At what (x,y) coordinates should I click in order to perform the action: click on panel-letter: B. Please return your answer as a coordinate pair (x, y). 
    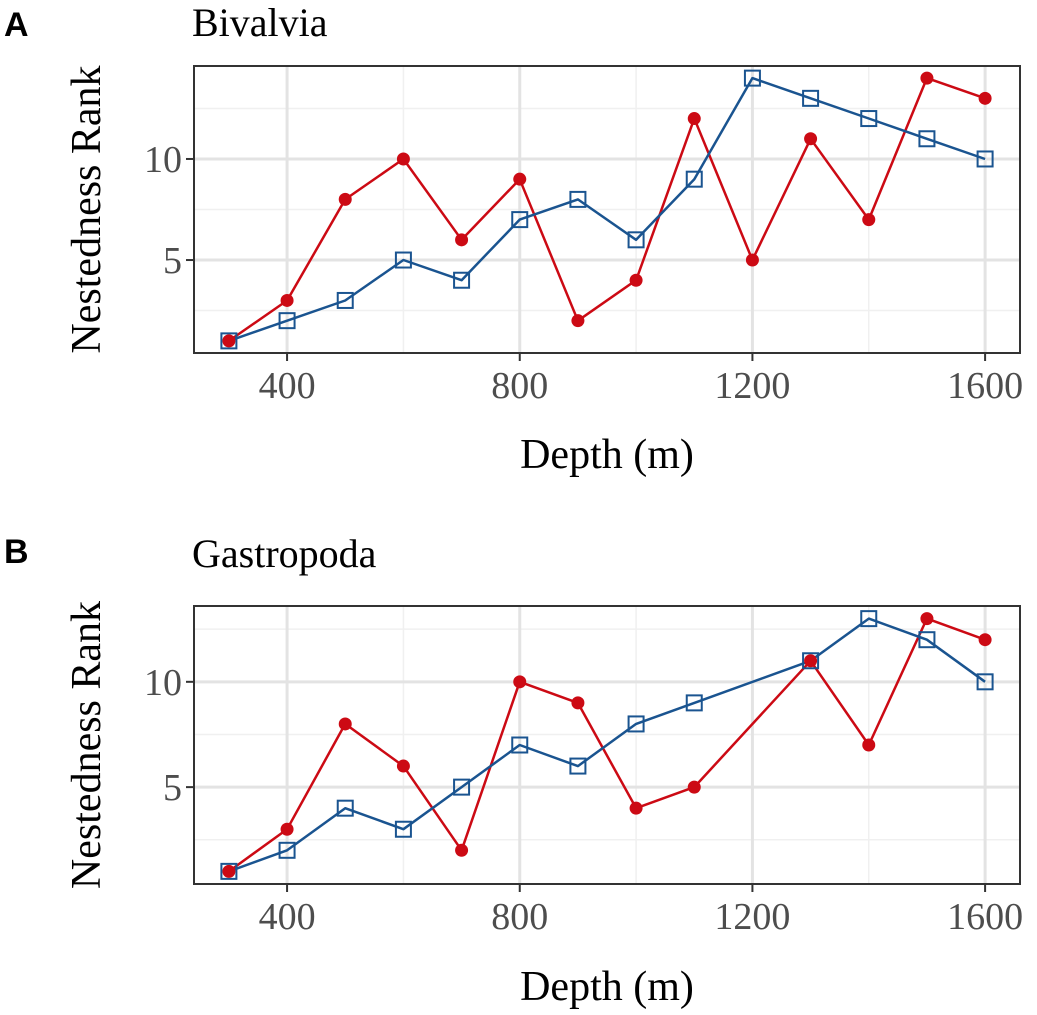
    Looking at the image, I should click on (16, 552).